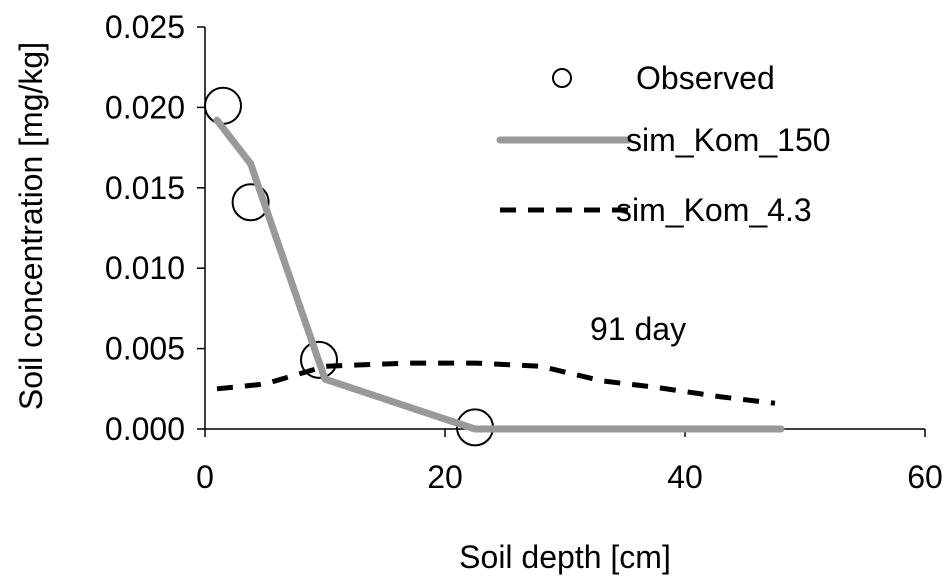 This screenshot has height=579, width=947. What do you see at coordinates (705, 78) in the screenshot?
I see `legend-label-observed: Observed` at bounding box center [705, 78].